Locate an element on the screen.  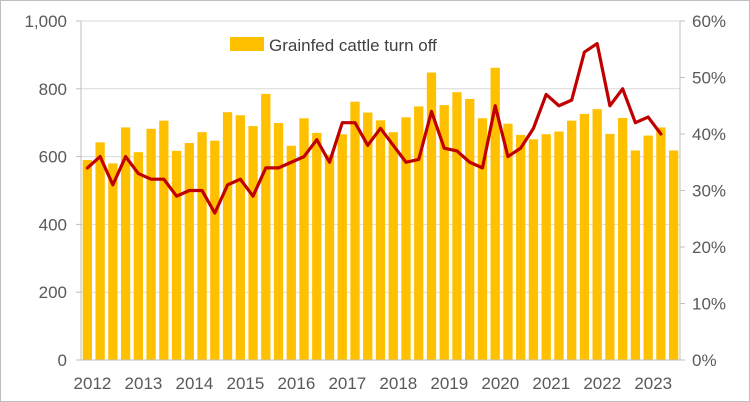
left-tick-label: 1,000 is located at coordinates (45, 21).